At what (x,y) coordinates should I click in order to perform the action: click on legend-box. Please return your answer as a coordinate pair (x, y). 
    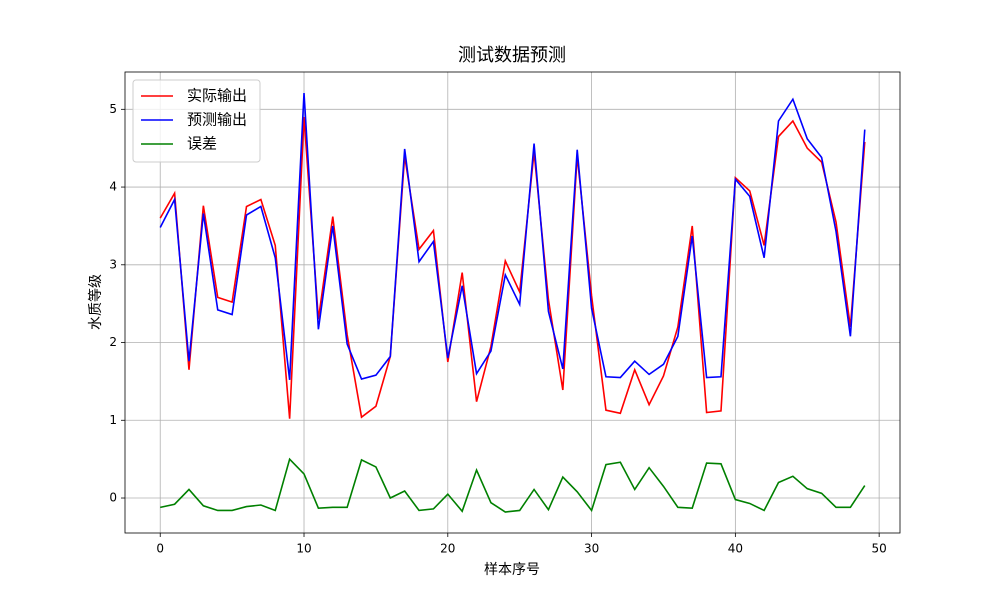
    Looking at the image, I should click on (196, 121).